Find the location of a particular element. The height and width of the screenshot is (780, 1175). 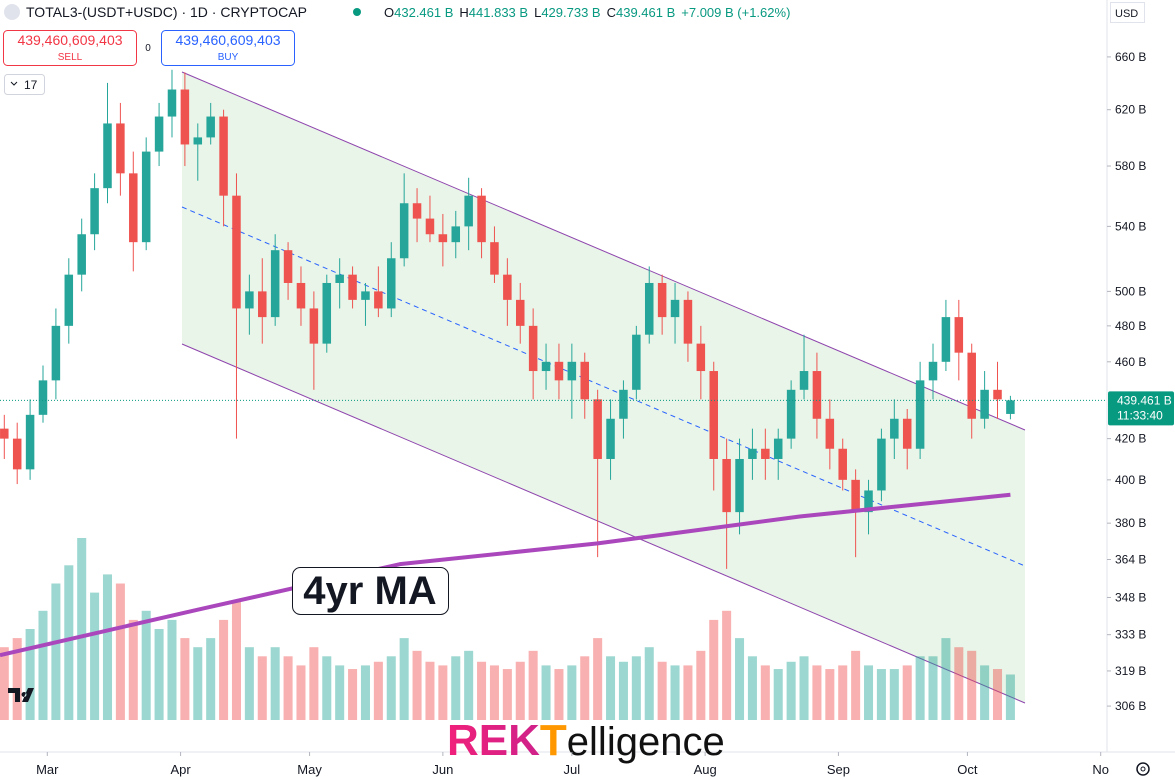

indicator-toggle is located at coordinates (24, 84).